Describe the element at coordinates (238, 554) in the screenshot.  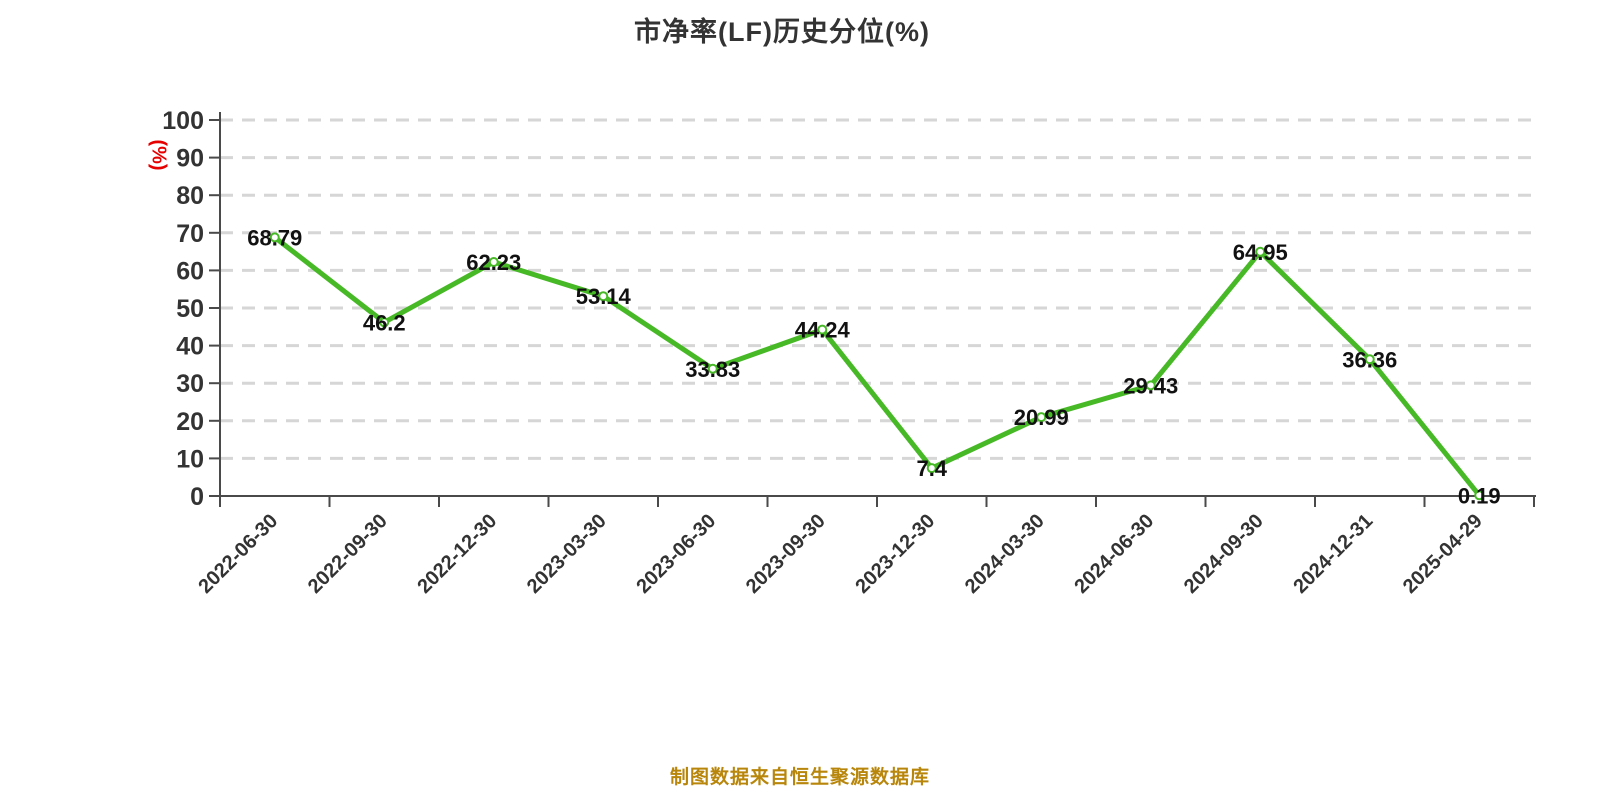
I see `x-axis-label: 2022-06-30` at that location.